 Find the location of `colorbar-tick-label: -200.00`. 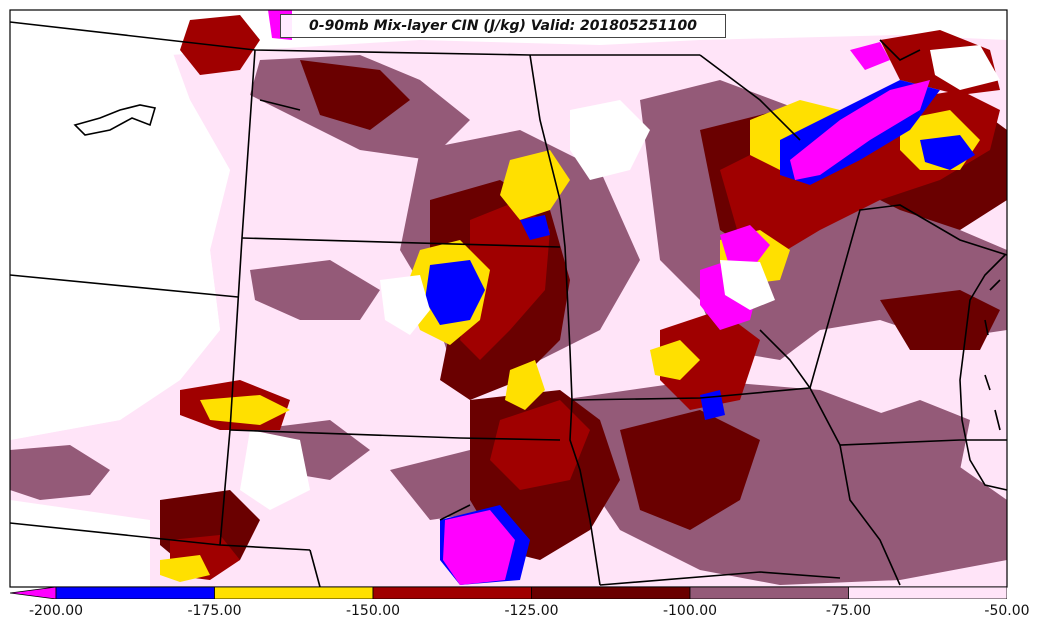

colorbar-tick-label: -200.00 is located at coordinates (56, 611).